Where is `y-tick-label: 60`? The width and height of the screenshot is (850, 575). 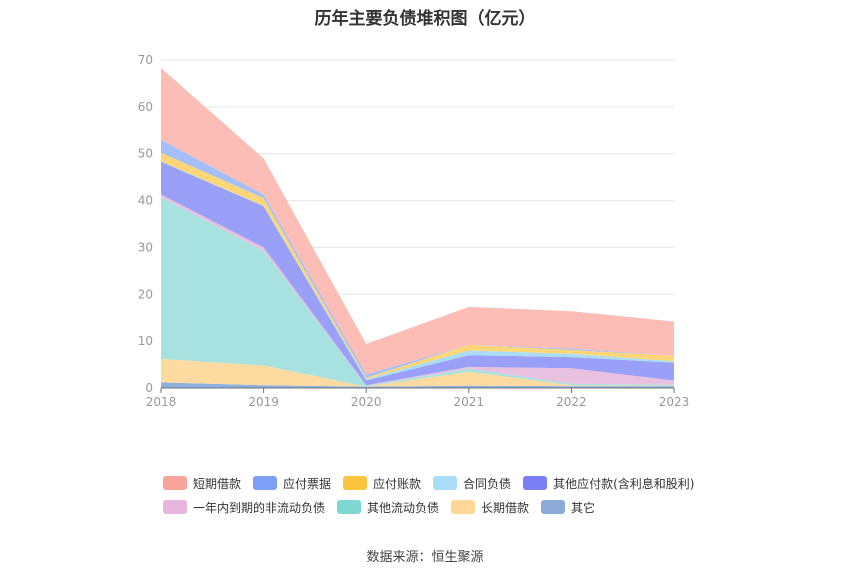 y-tick-label: 60 is located at coordinates (145, 107).